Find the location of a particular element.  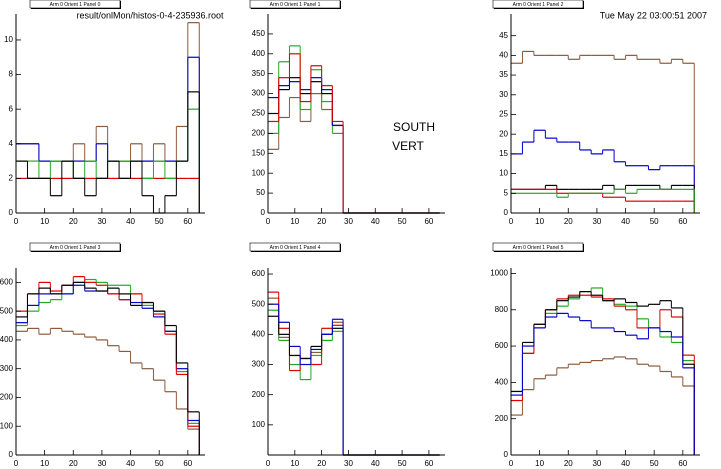

y-tick-label: 15 is located at coordinates (503, 153).